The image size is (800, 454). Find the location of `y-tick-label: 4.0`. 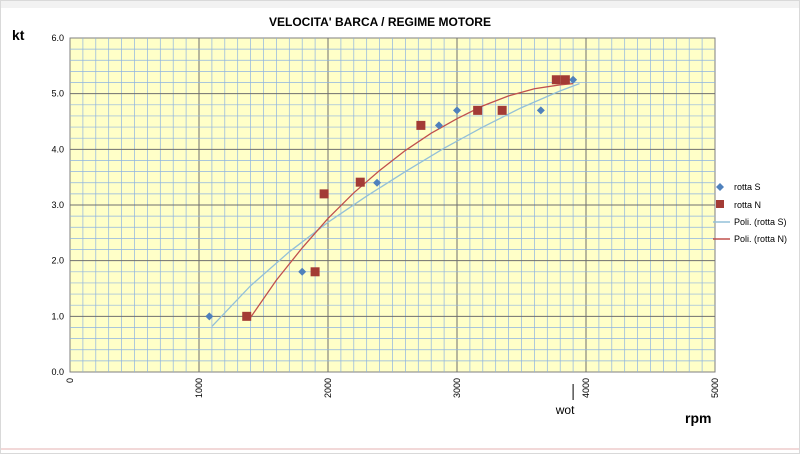

y-tick-label: 4.0 is located at coordinates (57, 149).